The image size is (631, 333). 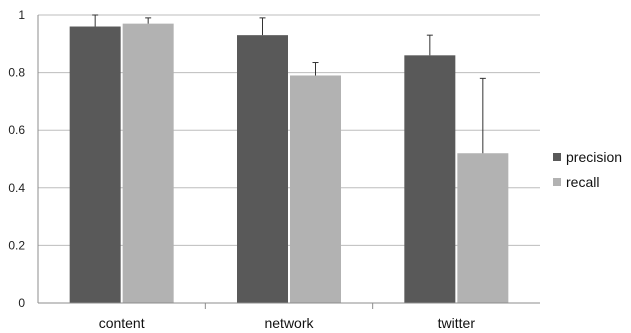 What do you see at coordinates (430, 179) in the screenshot?
I see `bar-precision-twitter` at bounding box center [430, 179].